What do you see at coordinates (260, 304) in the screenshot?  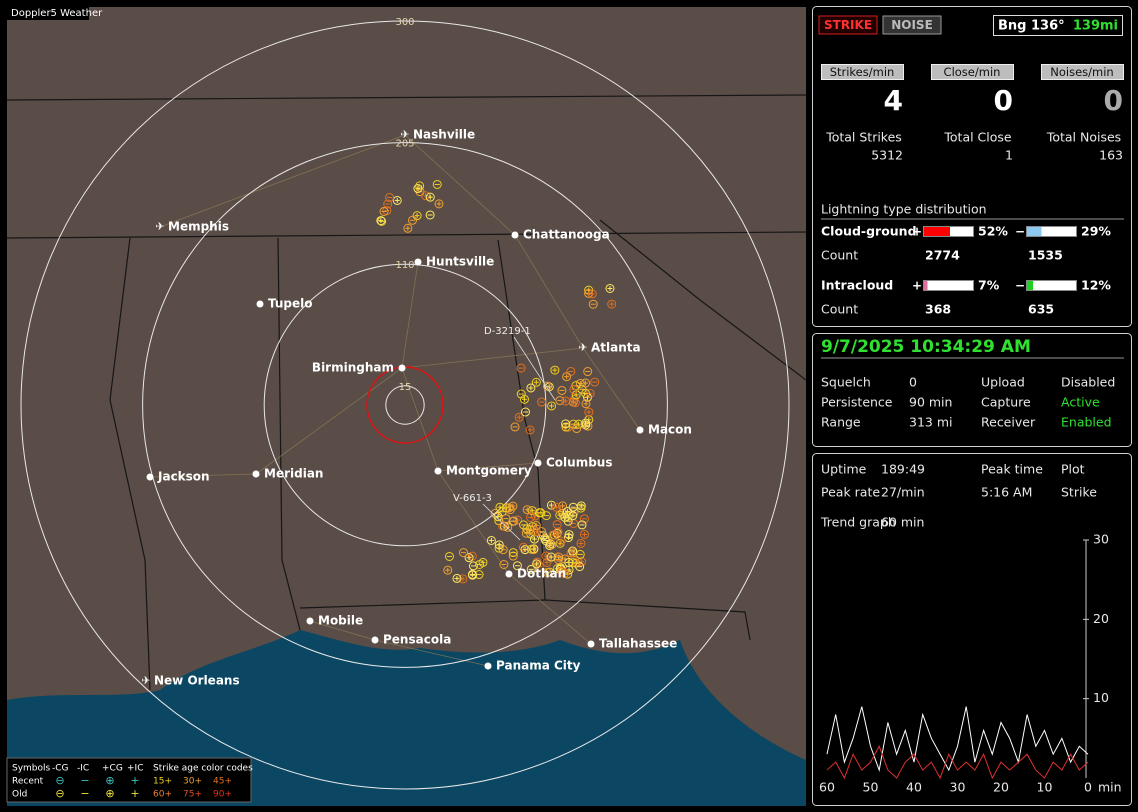 I see `city-dot` at bounding box center [260, 304].